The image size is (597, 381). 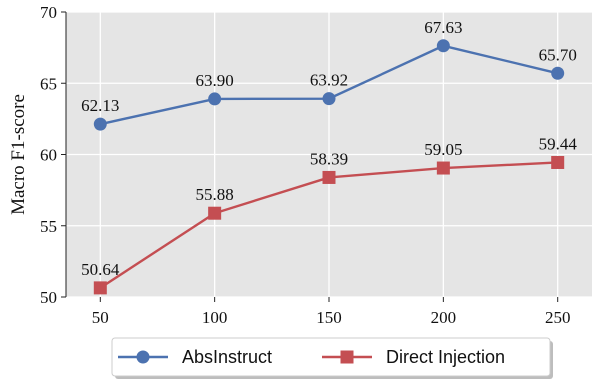 What do you see at coordinates (558, 317) in the screenshot?
I see `x-tick-label: 250` at bounding box center [558, 317].